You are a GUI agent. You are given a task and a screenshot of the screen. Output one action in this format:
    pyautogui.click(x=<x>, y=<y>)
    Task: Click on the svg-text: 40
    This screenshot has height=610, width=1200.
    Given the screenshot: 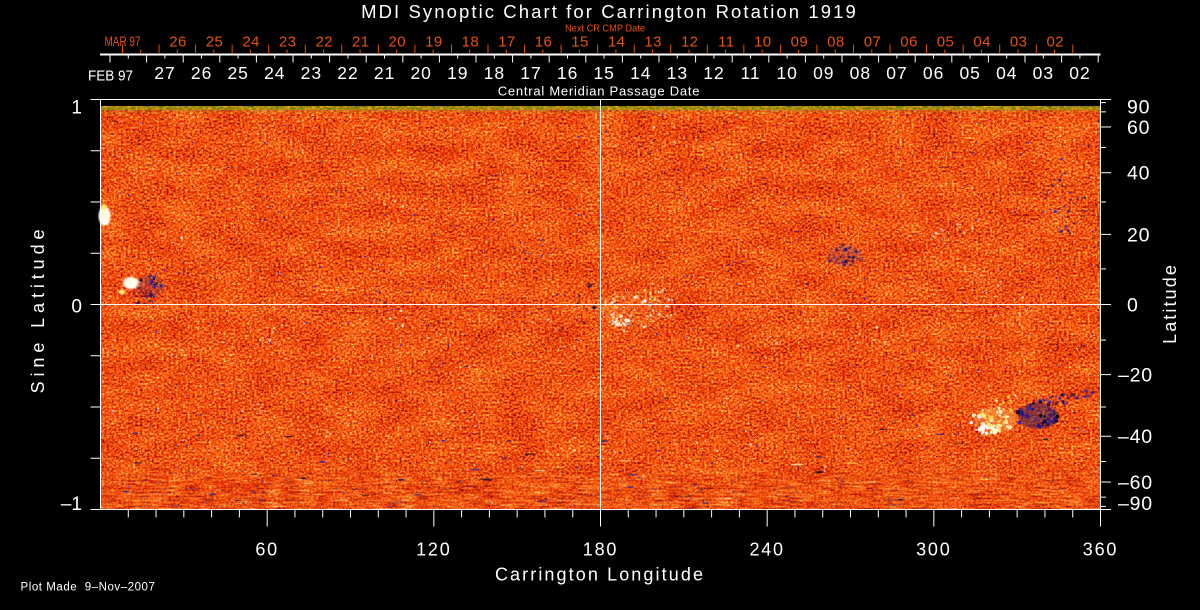 What is the action you would take?
    pyautogui.click(x=1138, y=174)
    